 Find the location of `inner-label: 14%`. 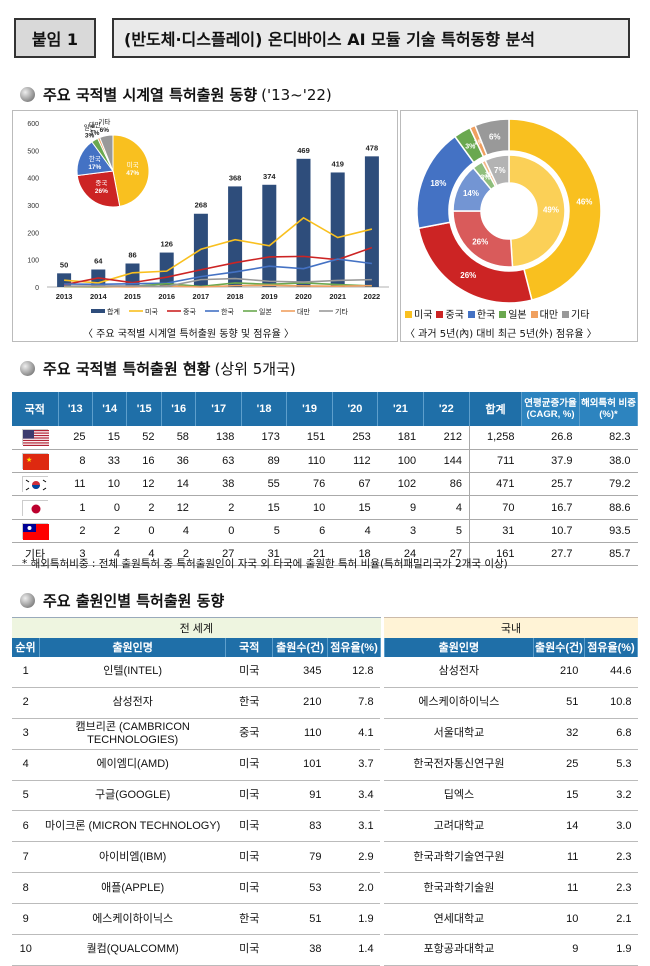

inner-label: 14% is located at coordinates (471, 193).